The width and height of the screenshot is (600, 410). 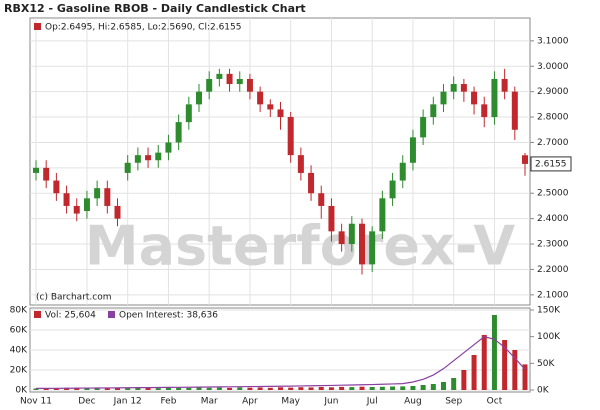 What do you see at coordinates (19, 351) in the screenshot?
I see `y-tick-label: 40K` at bounding box center [19, 351].